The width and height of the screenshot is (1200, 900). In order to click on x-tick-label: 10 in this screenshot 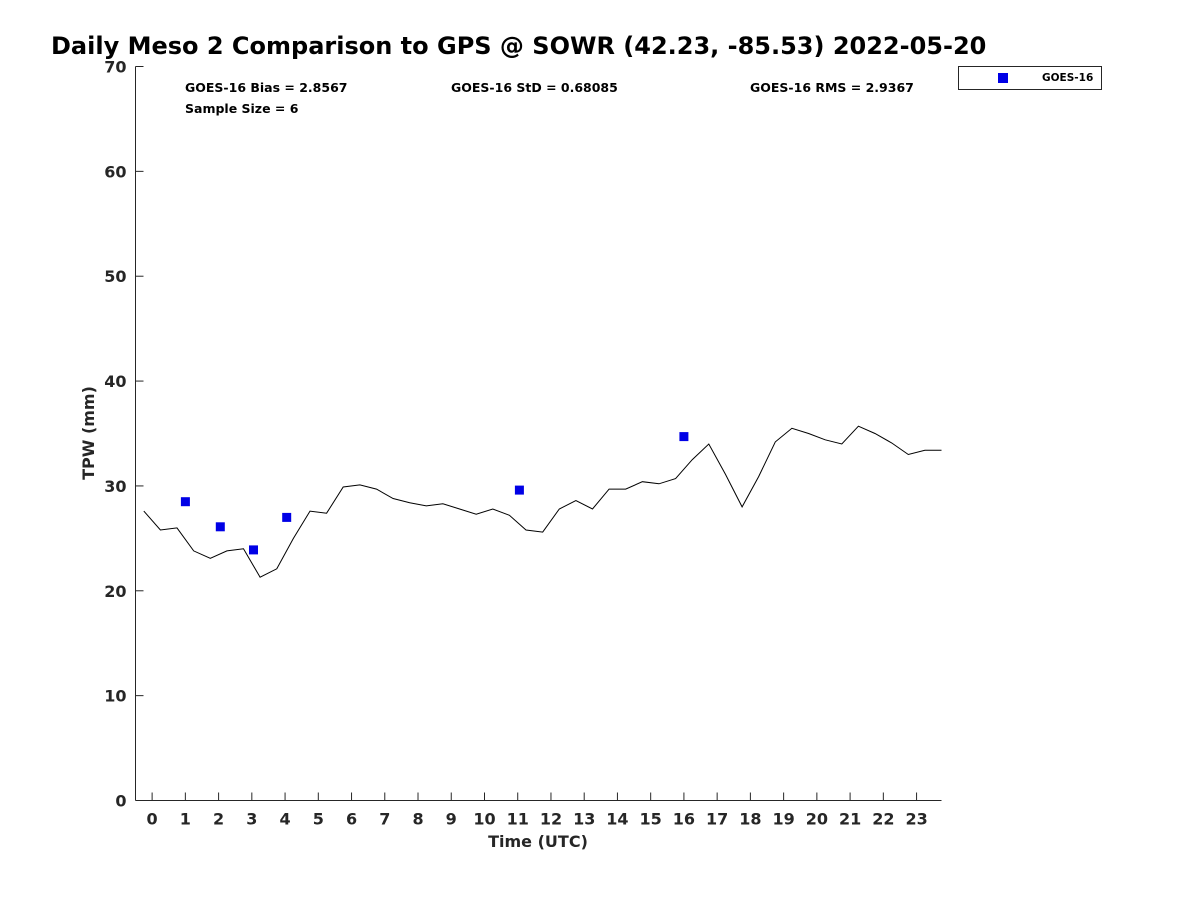, I will do `click(484, 819)`.